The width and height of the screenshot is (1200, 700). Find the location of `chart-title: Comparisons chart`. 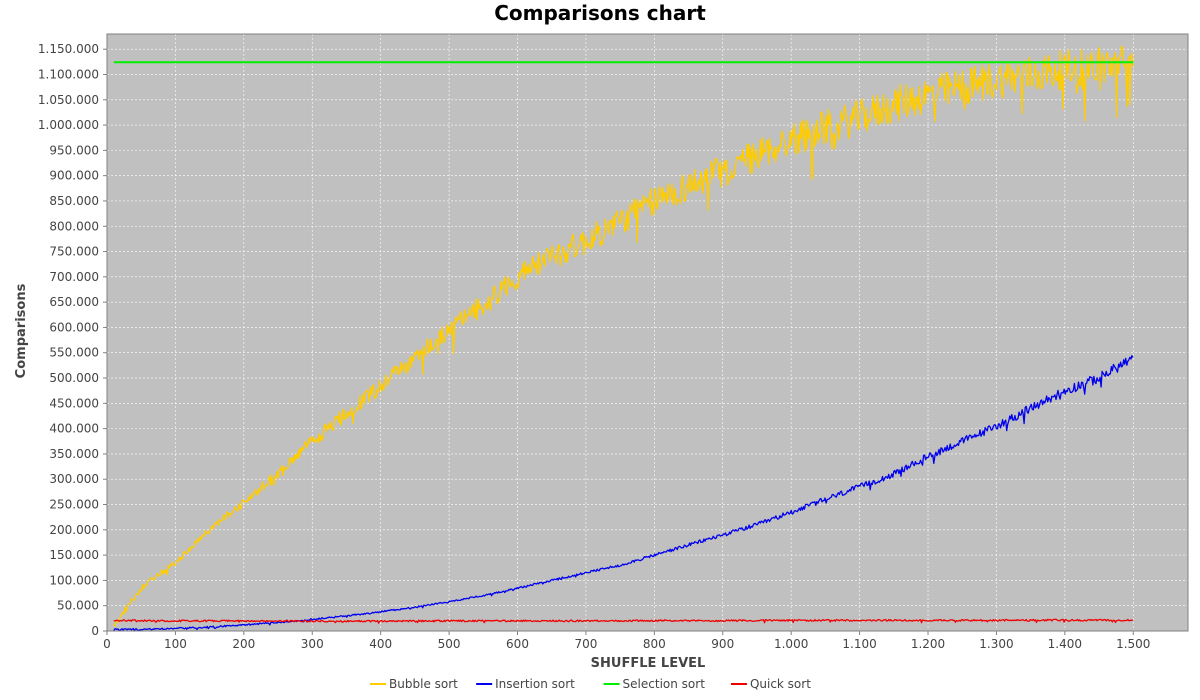

chart-title: Comparisons chart is located at coordinates (600, 13).